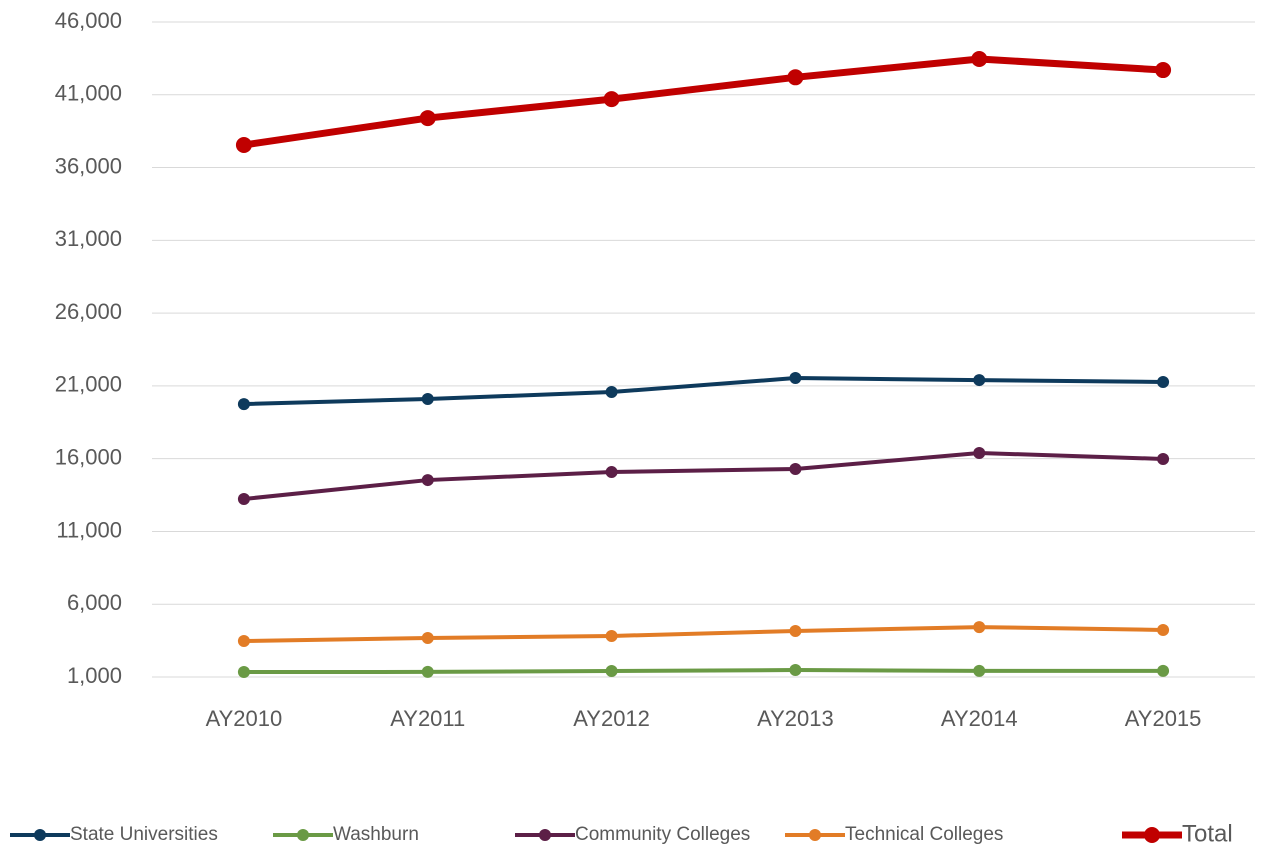 The width and height of the screenshot is (1279, 852). What do you see at coordinates (611, 718) in the screenshot?
I see `x-tick-label: AY2012` at bounding box center [611, 718].